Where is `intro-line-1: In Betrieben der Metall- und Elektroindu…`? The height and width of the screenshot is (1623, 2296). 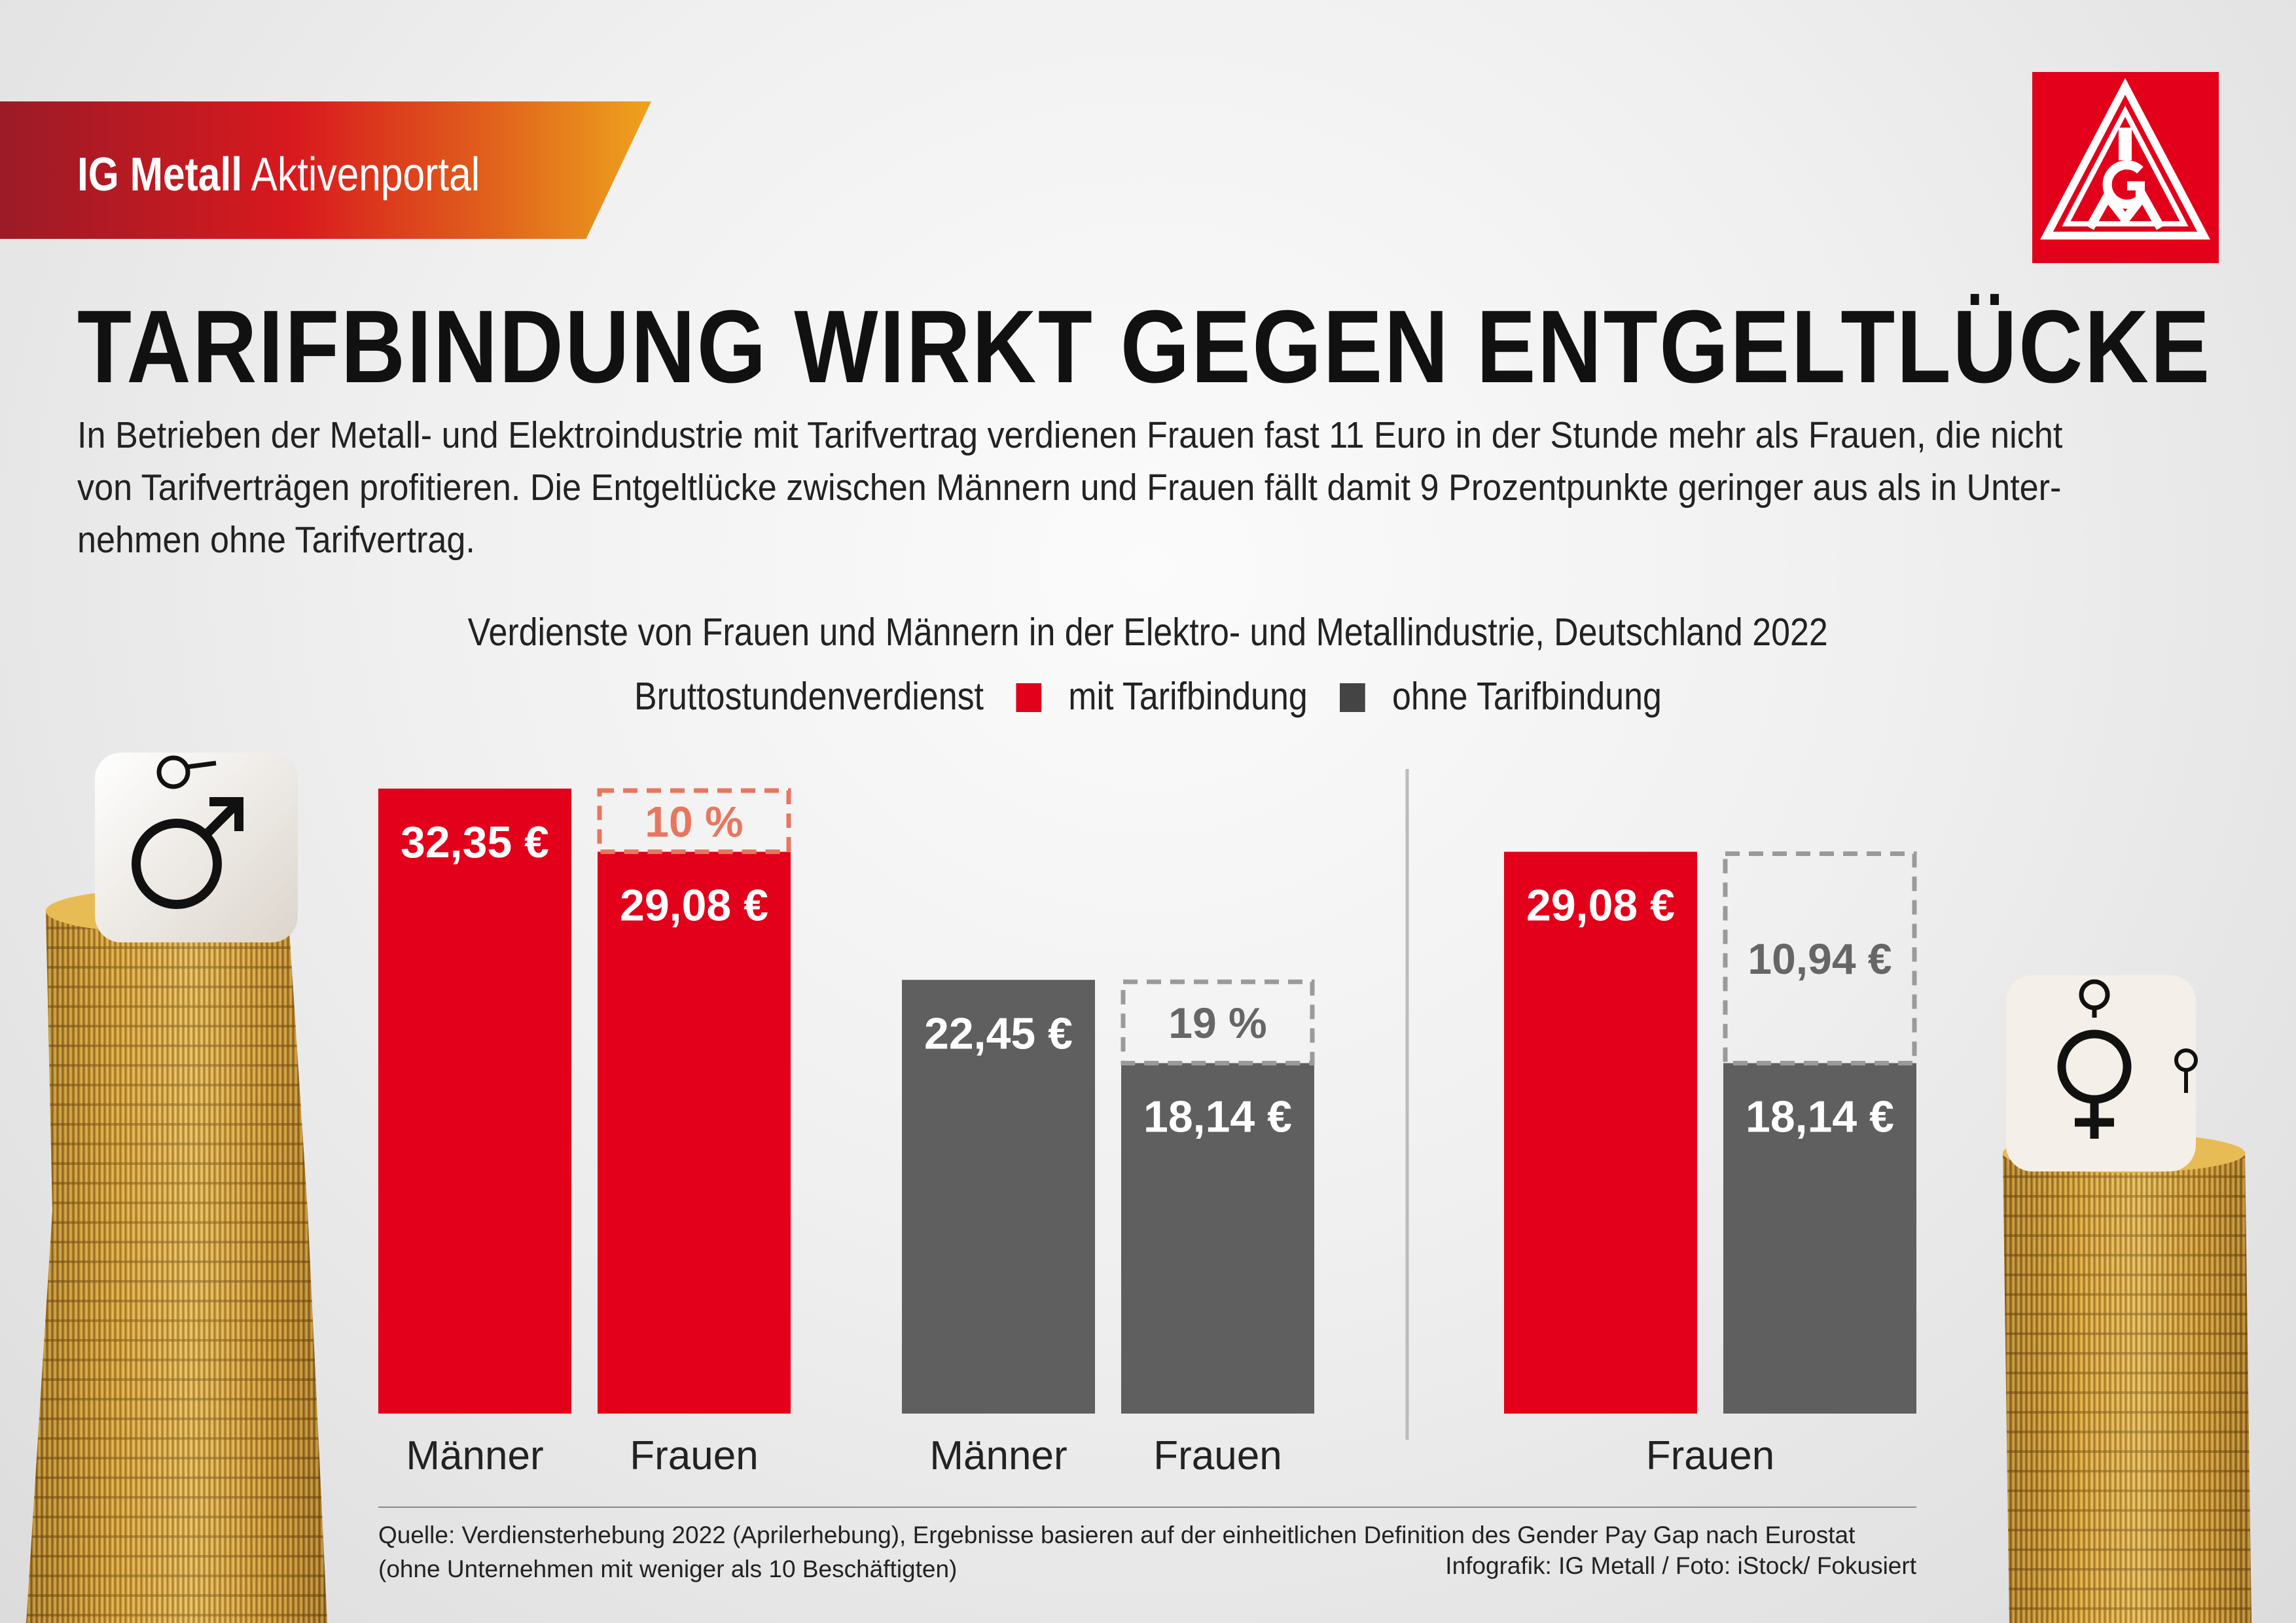
intro-line-1: In Betrieben der Metall- und Elektroindu… is located at coordinates (1070, 435).